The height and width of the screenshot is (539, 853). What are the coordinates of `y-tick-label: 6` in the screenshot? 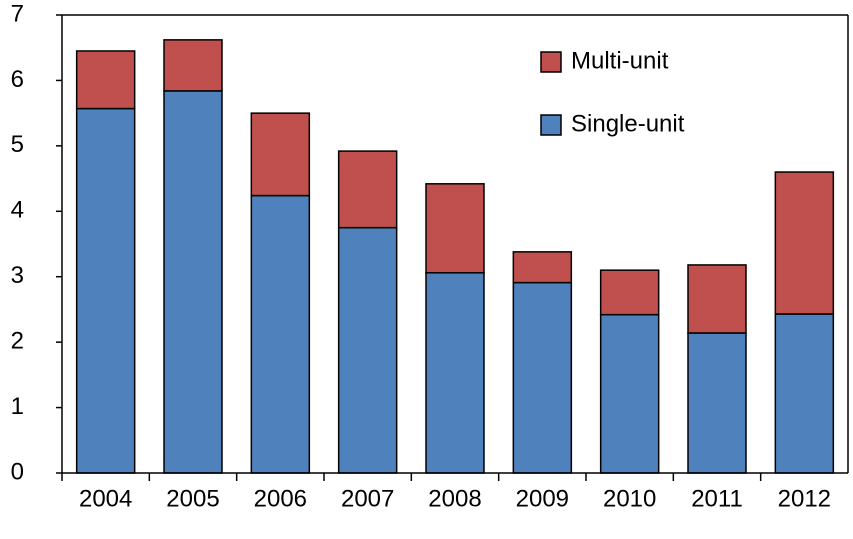 It's located at (17, 79).